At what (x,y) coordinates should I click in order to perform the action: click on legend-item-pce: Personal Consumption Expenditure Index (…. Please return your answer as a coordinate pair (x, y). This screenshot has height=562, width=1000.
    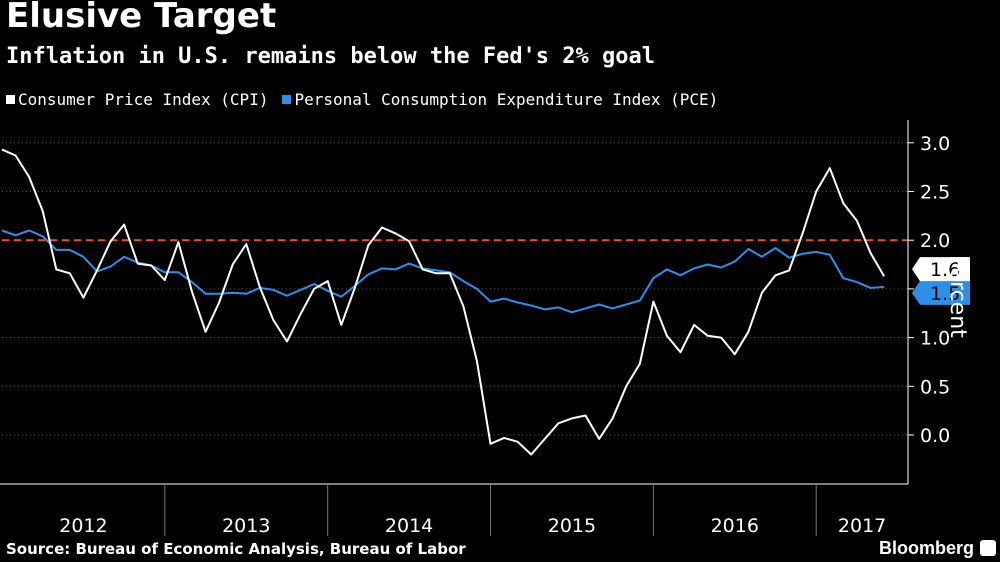
    Looking at the image, I should click on (500, 99).